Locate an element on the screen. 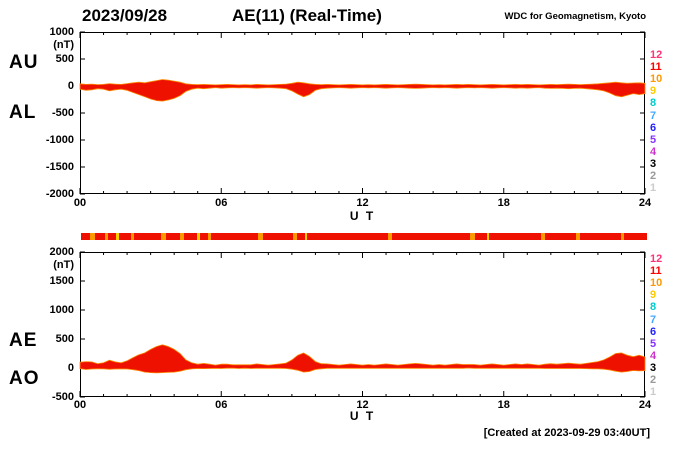  plot-title: AE(11) (Real-Time) is located at coordinates (307, 15).